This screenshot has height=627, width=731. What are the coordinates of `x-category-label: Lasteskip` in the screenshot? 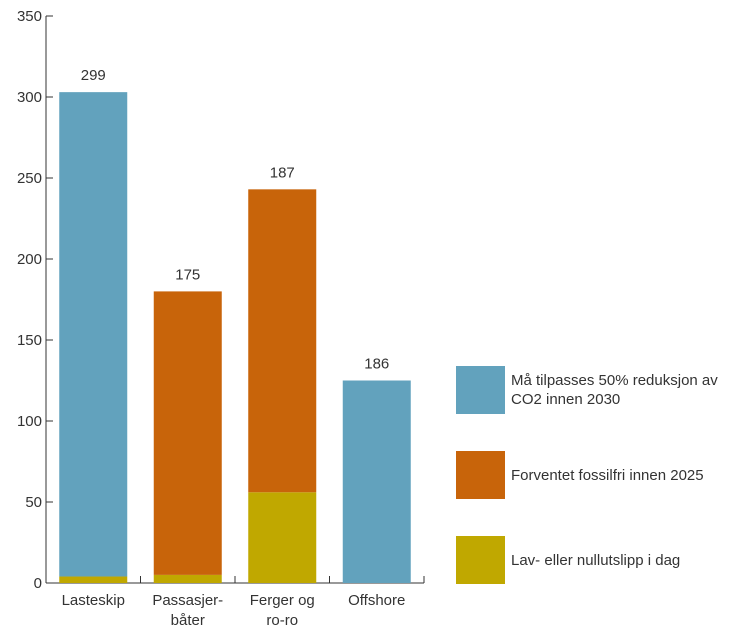 It's located at (93, 600).